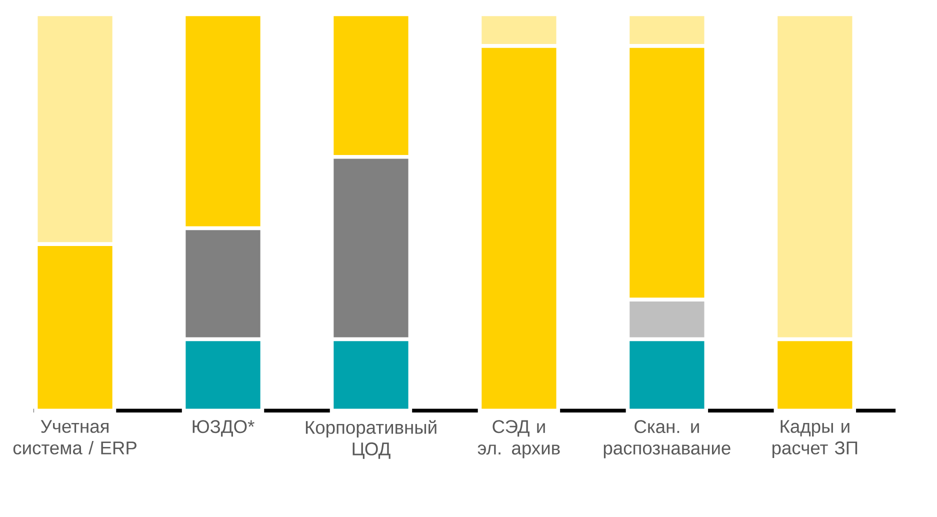 The width and height of the screenshot is (937, 517). I want to click on x-tick-label: Скан. и распознавание, so click(667, 439).